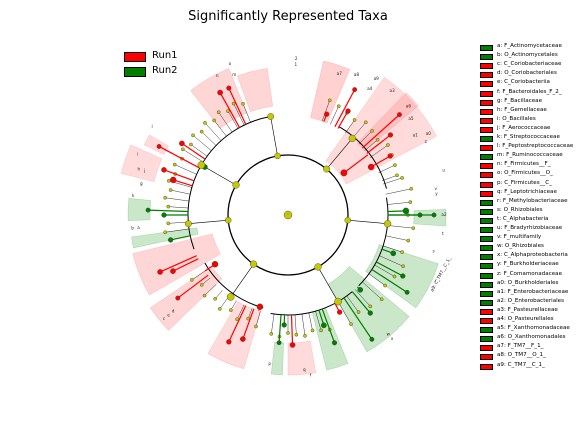 Image resolution: width=576 pixels, height=432 pixels. What do you see at coordinates (528, 282) in the screenshot?
I see `taxa-legend-label: a0: O_Burkholderiales` at bounding box center [528, 282].